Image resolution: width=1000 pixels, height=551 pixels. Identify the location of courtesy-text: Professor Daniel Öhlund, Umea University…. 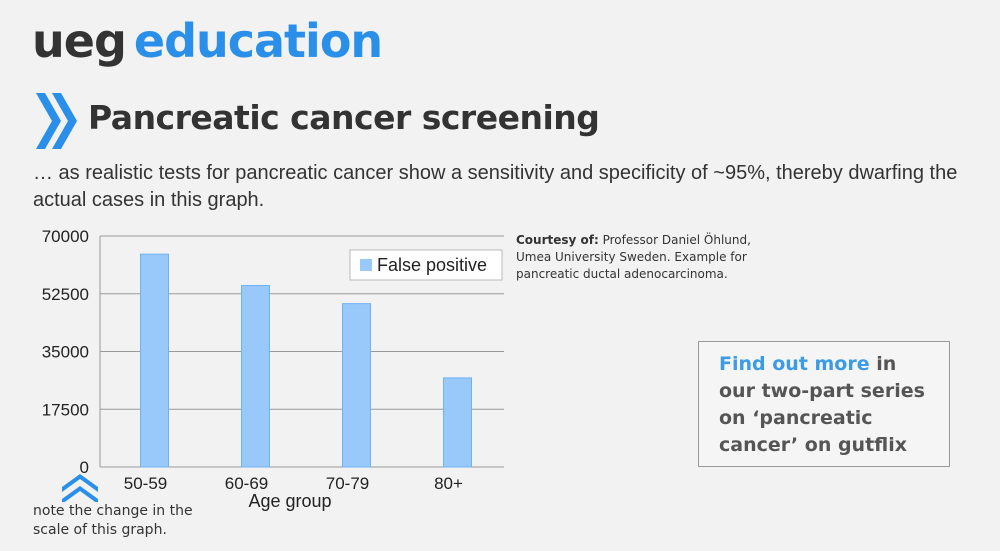
(633, 257).